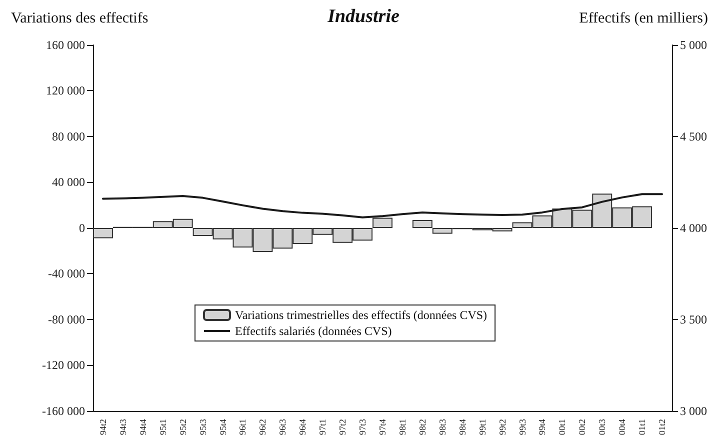 This screenshot has width=727, height=438. I want to click on y-tick-label: 160 000, so click(65, 45).